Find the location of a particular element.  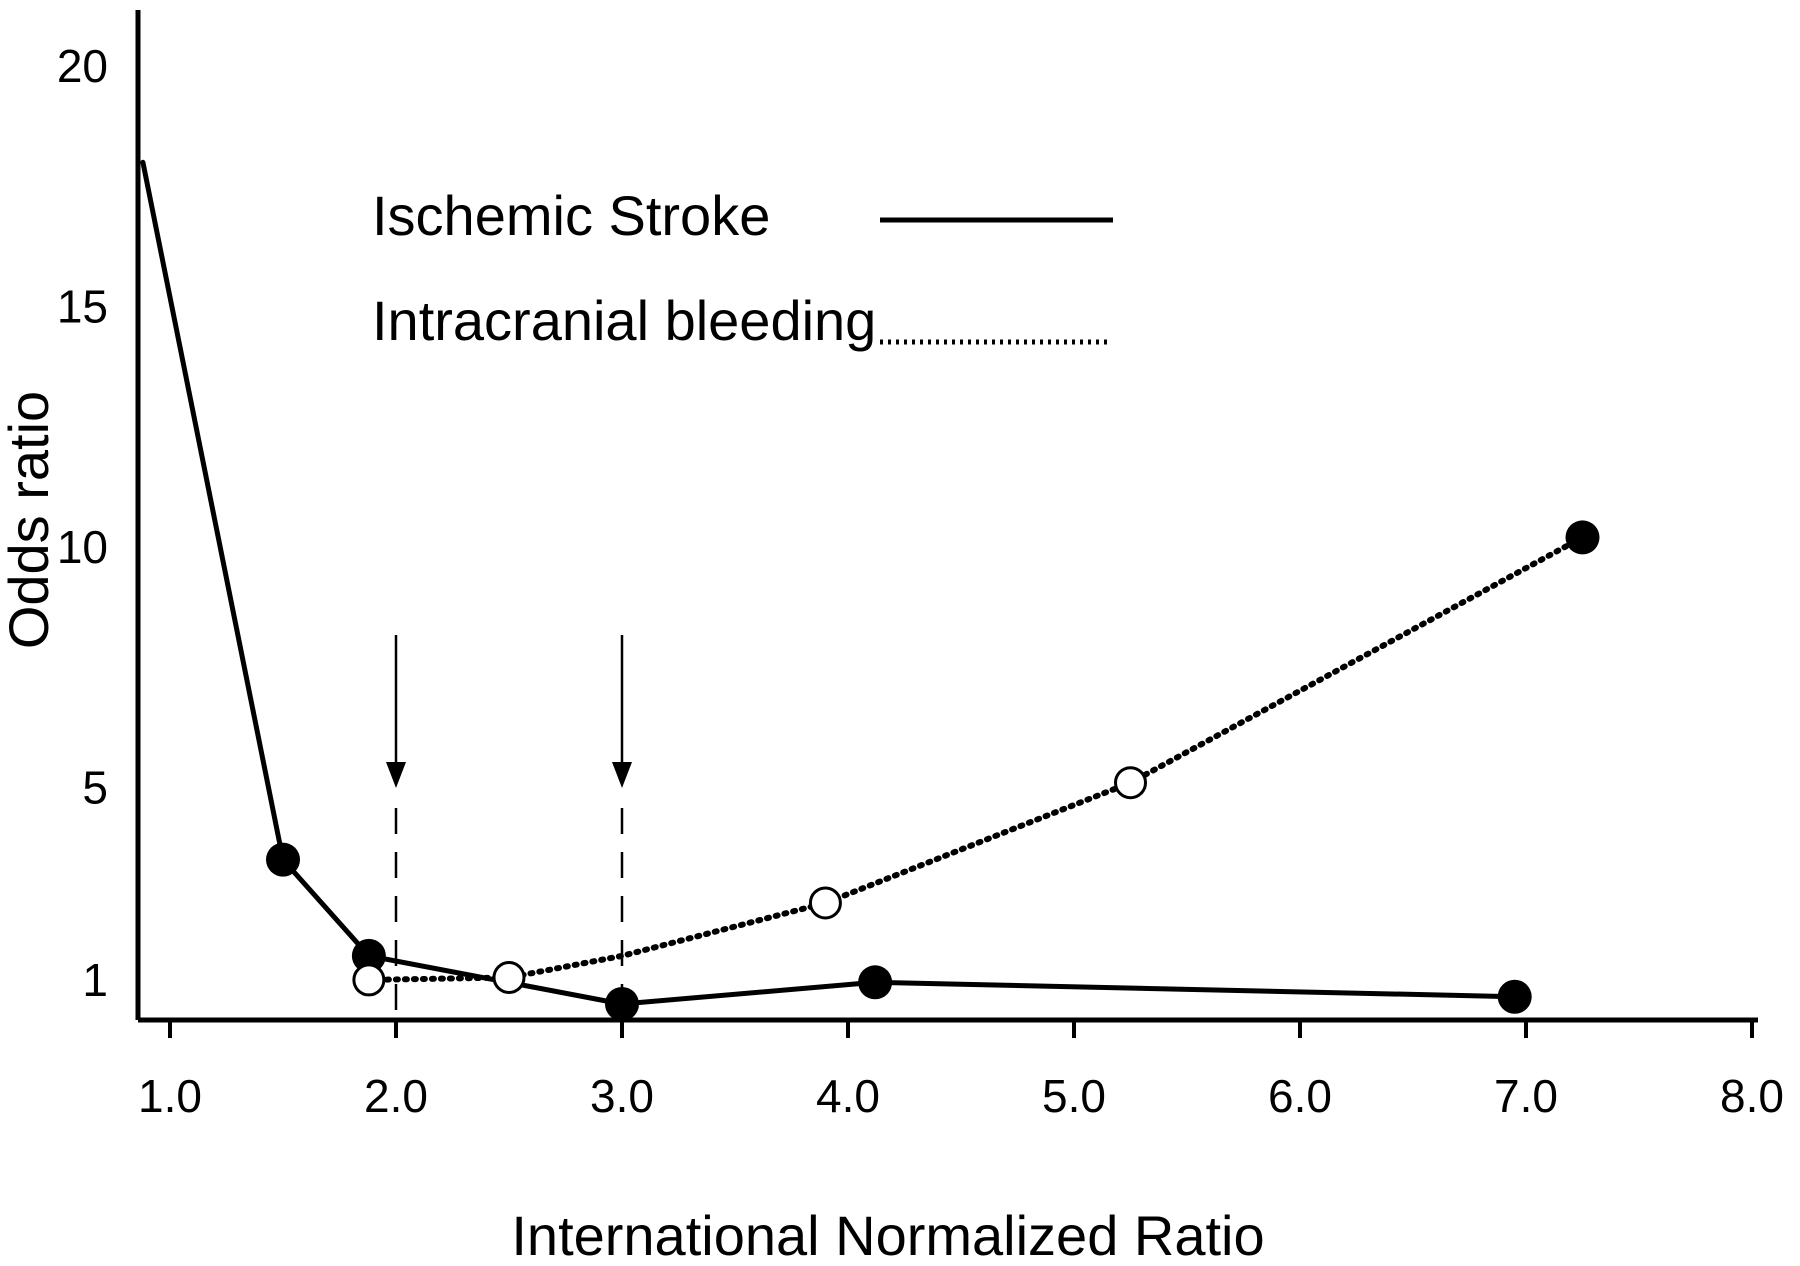

reference-arrows is located at coordinates (509, 823).